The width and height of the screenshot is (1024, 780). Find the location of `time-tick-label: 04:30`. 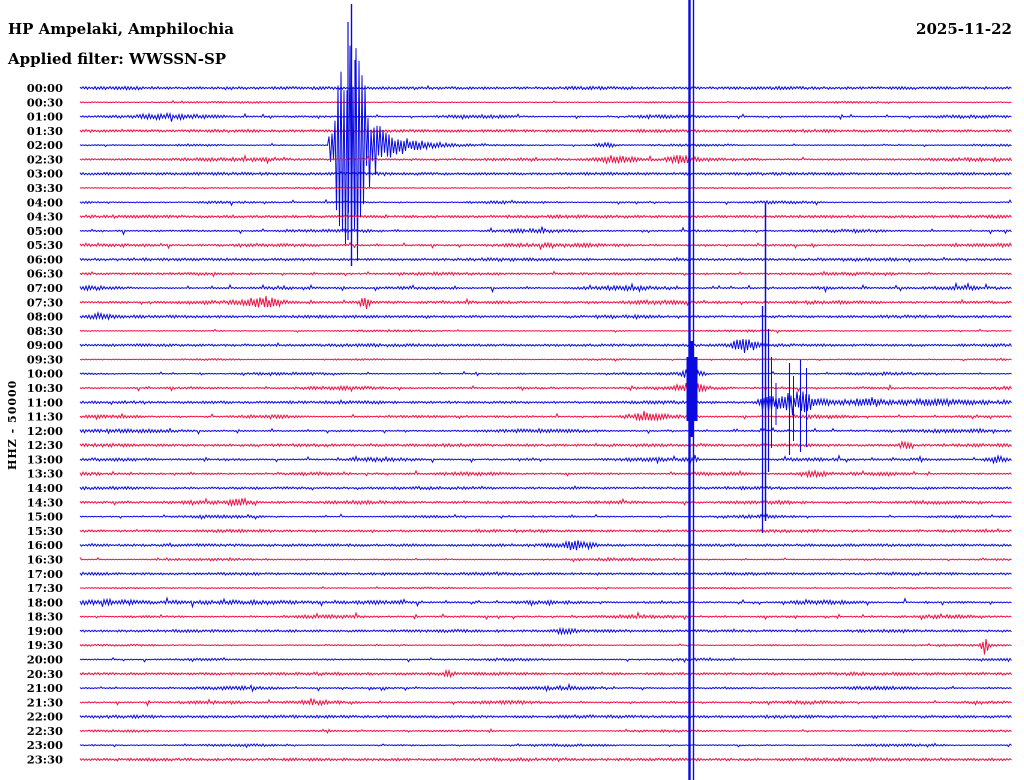

time-tick-label: 04:30 is located at coordinates (45, 217).